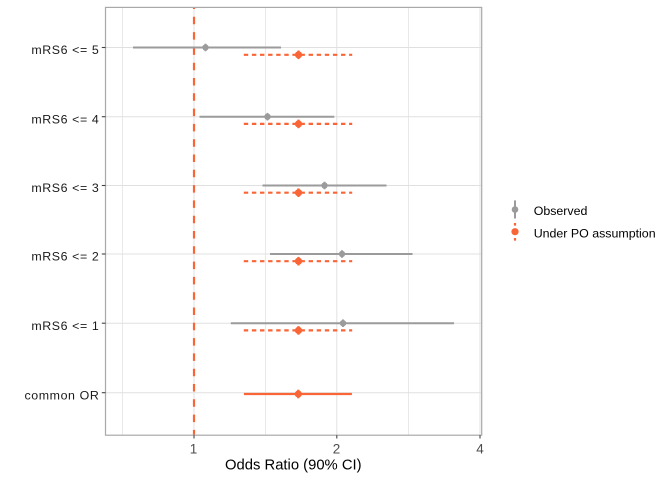 Image resolution: width=672 pixels, height=485 pixels. Describe the element at coordinates (65, 188) in the screenshot. I see `svg-text: mRS6 <= 3` at that location.